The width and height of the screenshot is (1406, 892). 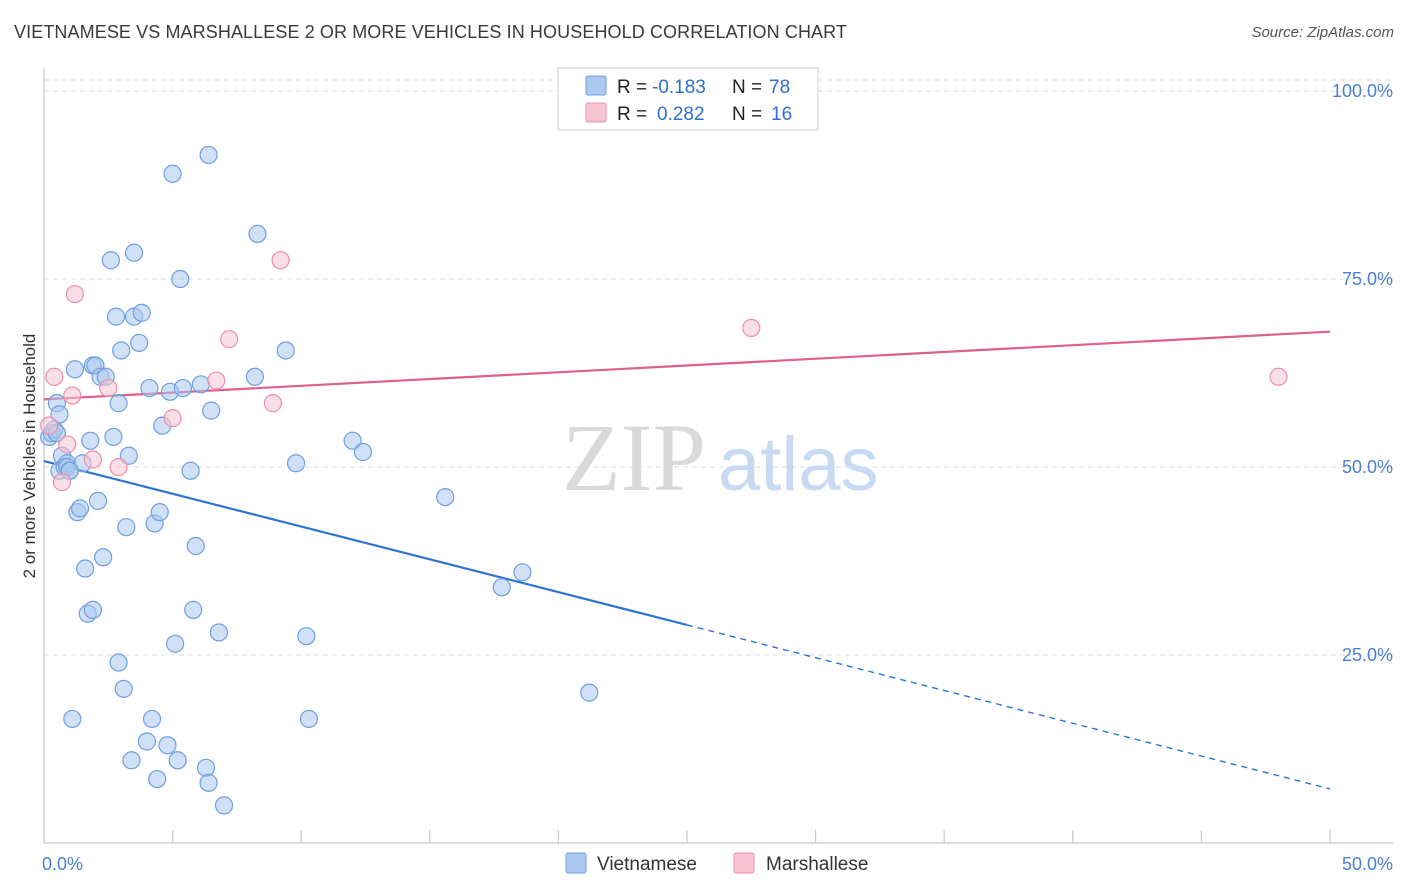 I want to click on legend-r-value-vietnamese: -0.183, so click(x=679, y=87).